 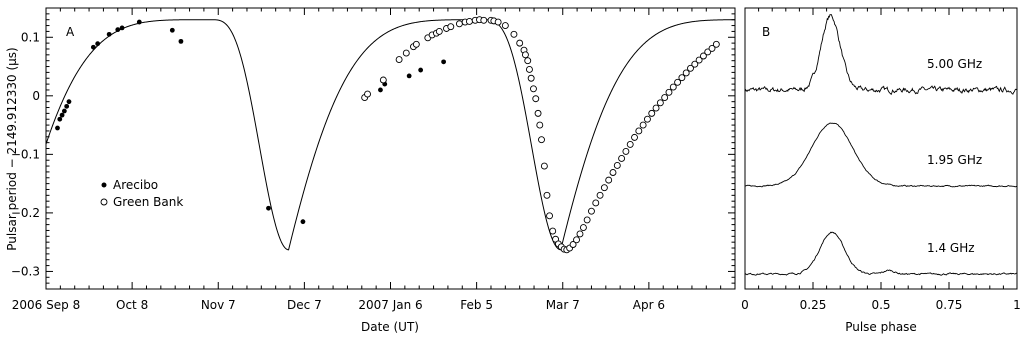 What do you see at coordinates (141, 193) in the screenshot?
I see `legend: Arecibo Green Bank` at bounding box center [141, 193].